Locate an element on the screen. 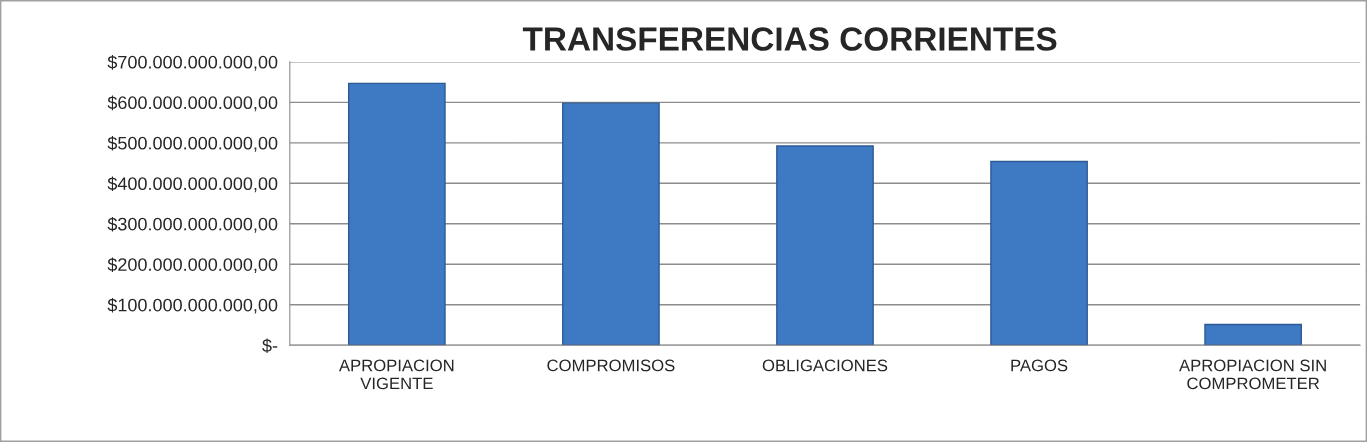  y-tick-label: $700.000.000.000,00 is located at coordinates (192, 63).